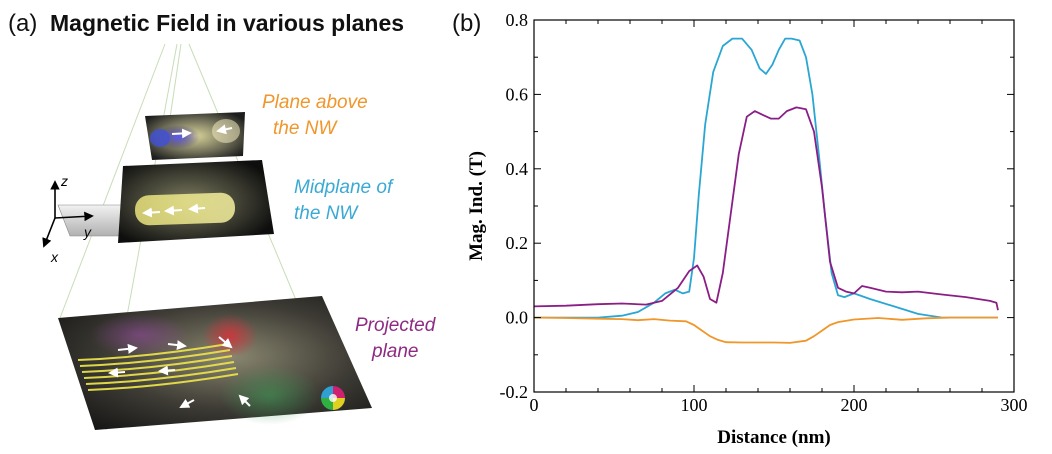  I want to click on x-tick-label: 200, so click(854, 405).